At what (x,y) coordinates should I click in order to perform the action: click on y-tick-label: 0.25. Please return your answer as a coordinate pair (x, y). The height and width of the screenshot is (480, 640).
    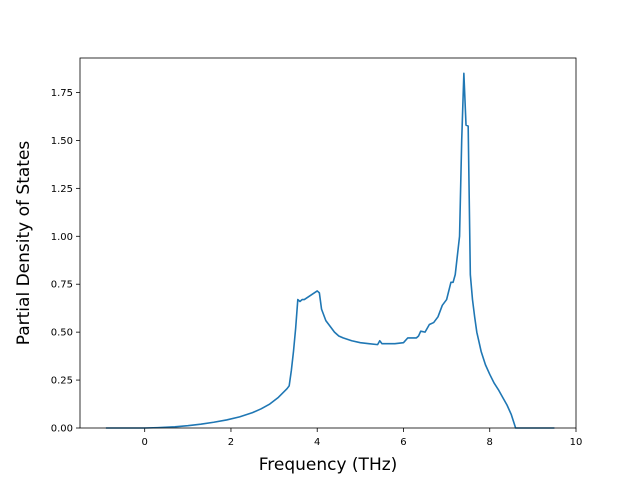
    Looking at the image, I should click on (62, 381).